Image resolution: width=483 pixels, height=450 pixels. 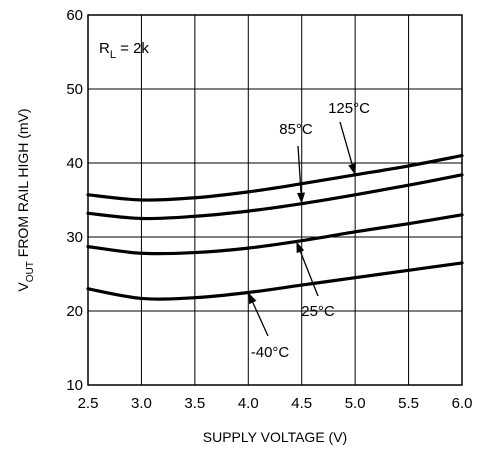 I want to click on x-tick-label: 4.0, so click(x=248, y=403).